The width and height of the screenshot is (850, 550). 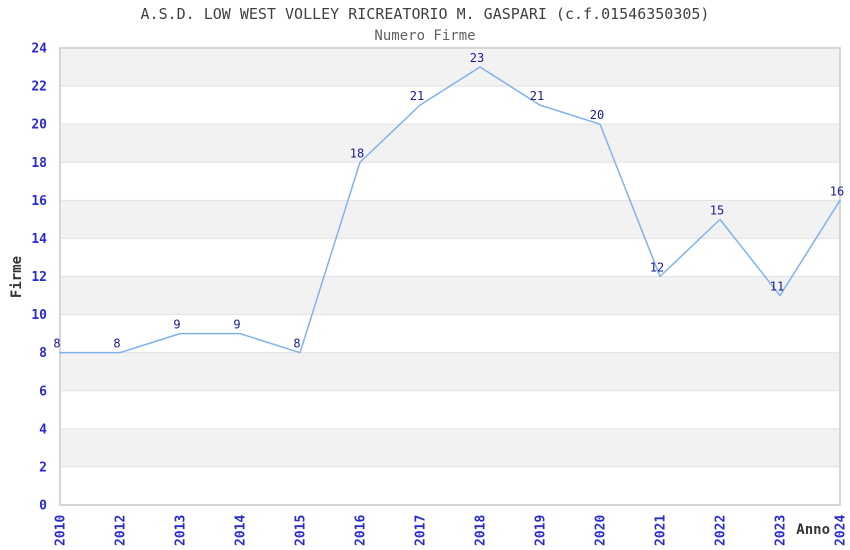 What do you see at coordinates (39, 87) in the screenshot?
I see `y-tick-label: 22` at bounding box center [39, 87].